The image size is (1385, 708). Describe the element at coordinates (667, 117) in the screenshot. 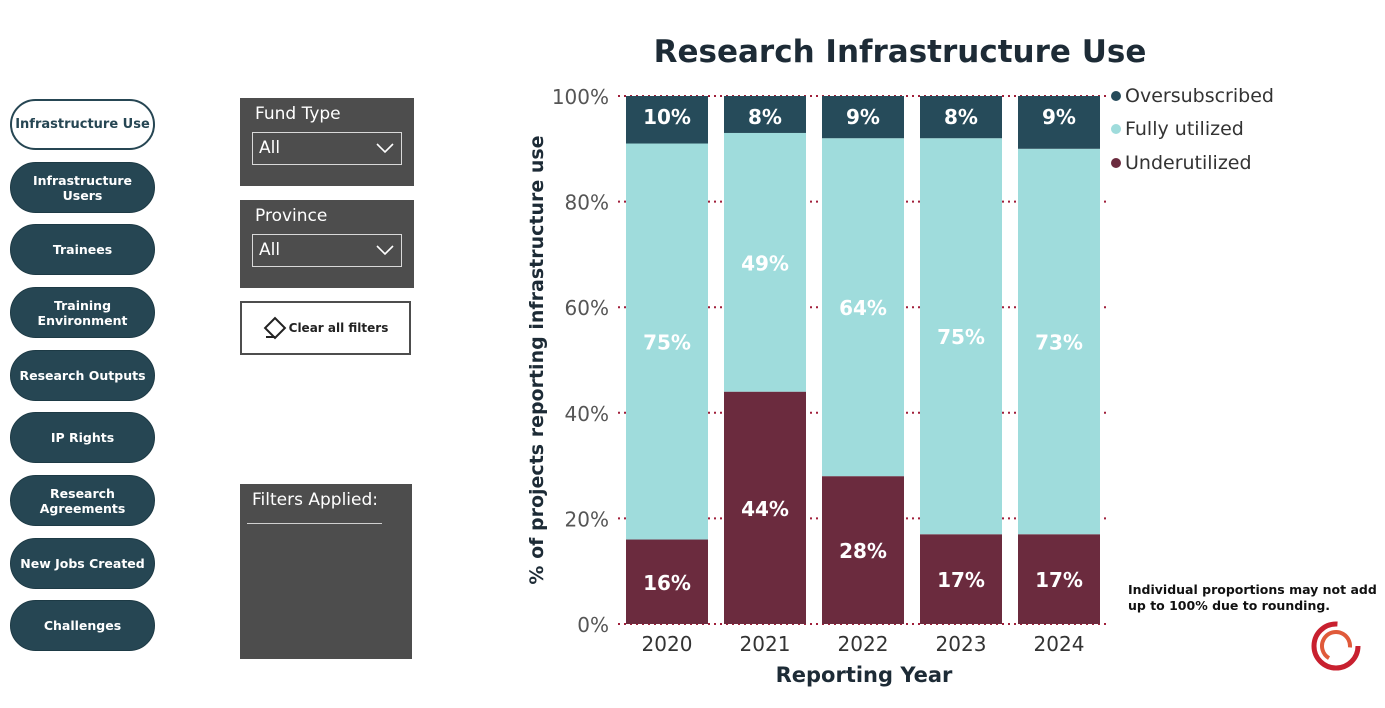

I see `data-label: 10%` at that location.